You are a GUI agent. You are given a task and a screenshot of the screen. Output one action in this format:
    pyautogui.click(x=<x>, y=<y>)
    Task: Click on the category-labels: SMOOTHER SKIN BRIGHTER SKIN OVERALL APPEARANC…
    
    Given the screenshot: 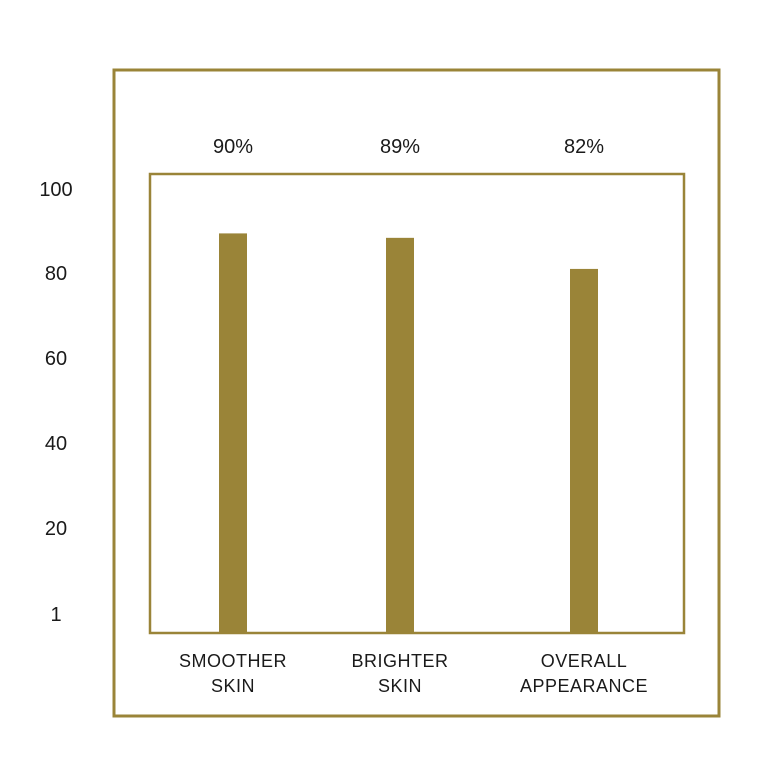 What is the action you would take?
    pyautogui.click(x=413, y=673)
    